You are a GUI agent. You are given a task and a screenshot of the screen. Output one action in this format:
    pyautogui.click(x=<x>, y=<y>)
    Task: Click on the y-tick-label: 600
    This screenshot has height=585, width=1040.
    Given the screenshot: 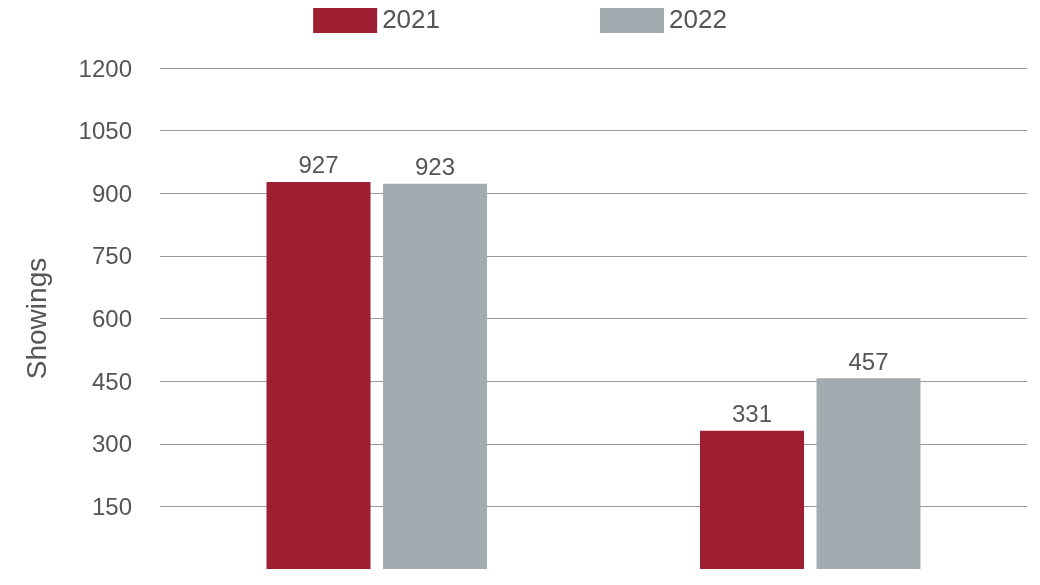 What is the action you would take?
    pyautogui.click(x=111, y=318)
    